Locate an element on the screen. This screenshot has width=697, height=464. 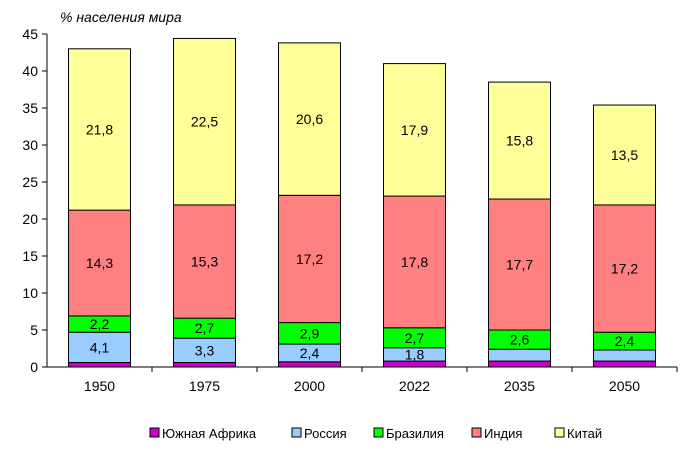
data-label: 4,1 is located at coordinates (100, 347).